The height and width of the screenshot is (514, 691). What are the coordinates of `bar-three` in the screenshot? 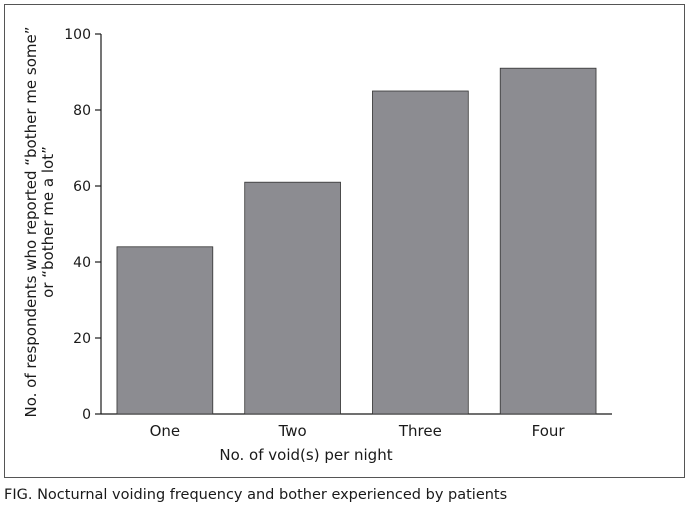 It's located at (420, 252).